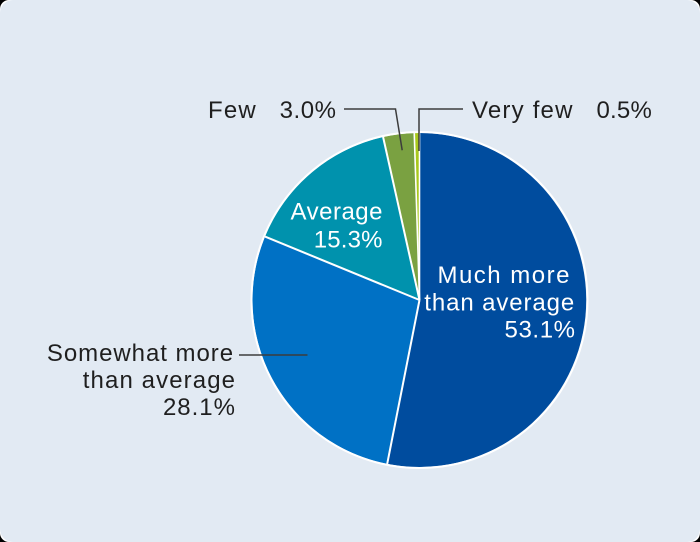  What do you see at coordinates (199, 407) in the screenshot?
I see `svg-text: 28.1%` at bounding box center [199, 407].